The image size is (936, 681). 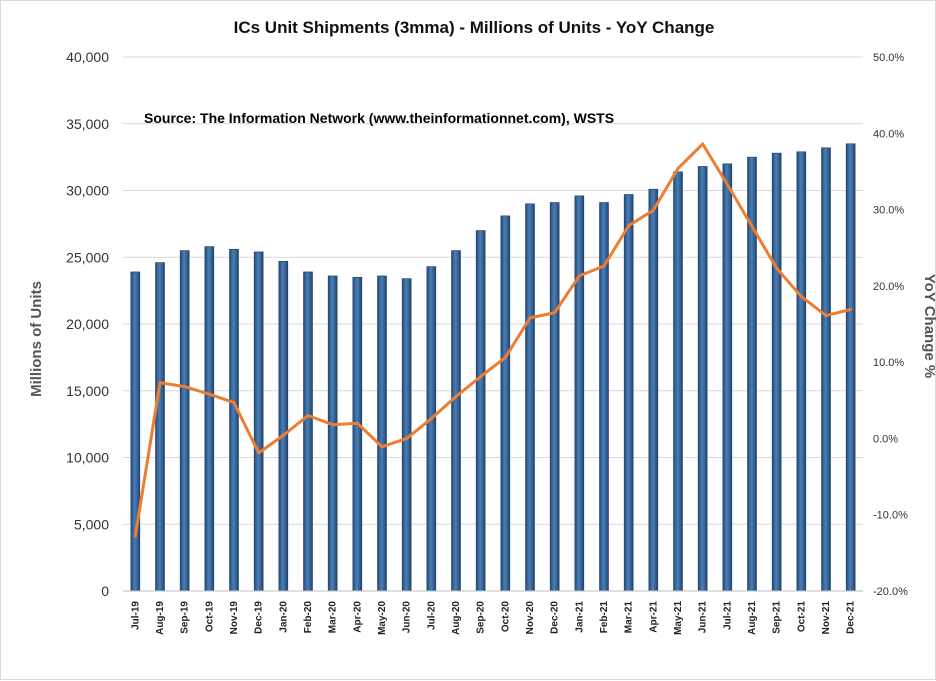 I want to click on y-tick-label: 10,000, so click(x=87, y=458).